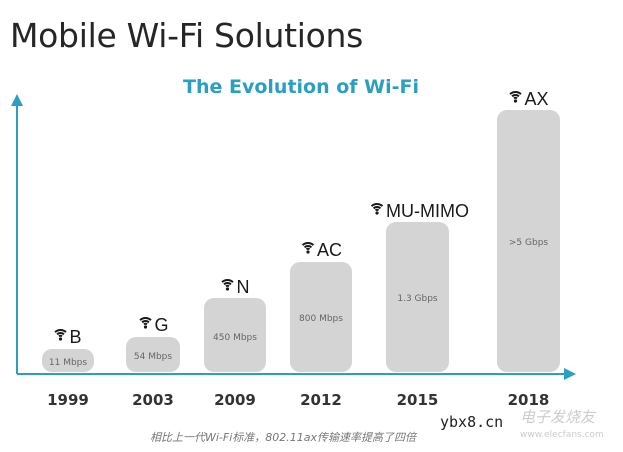 Image resolution: width=623 pixels, height=452 pixels. Describe the element at coordinates (235, 400) in the screenshot. I see `x-tick-label: 2009` at that location.